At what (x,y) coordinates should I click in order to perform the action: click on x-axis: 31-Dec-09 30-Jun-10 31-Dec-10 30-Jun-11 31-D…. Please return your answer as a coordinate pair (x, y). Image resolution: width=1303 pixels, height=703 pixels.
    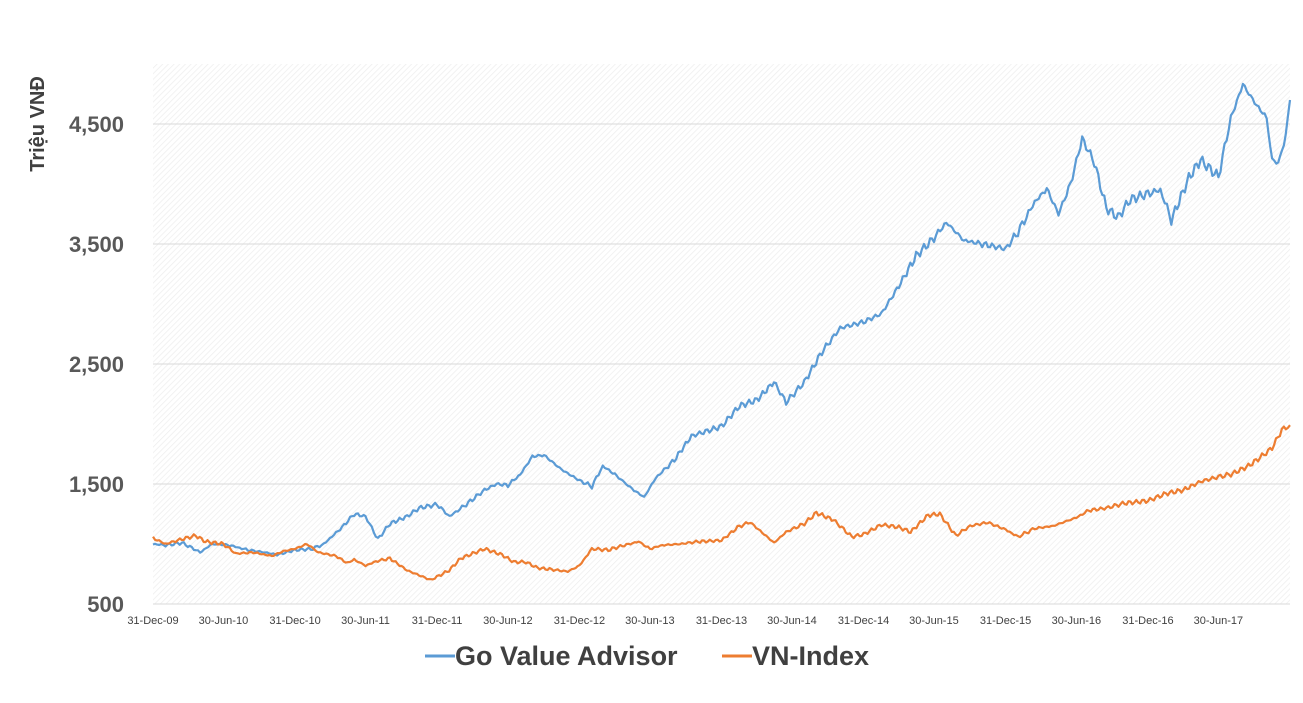
    Looking at the image, I should click on (708, 615).